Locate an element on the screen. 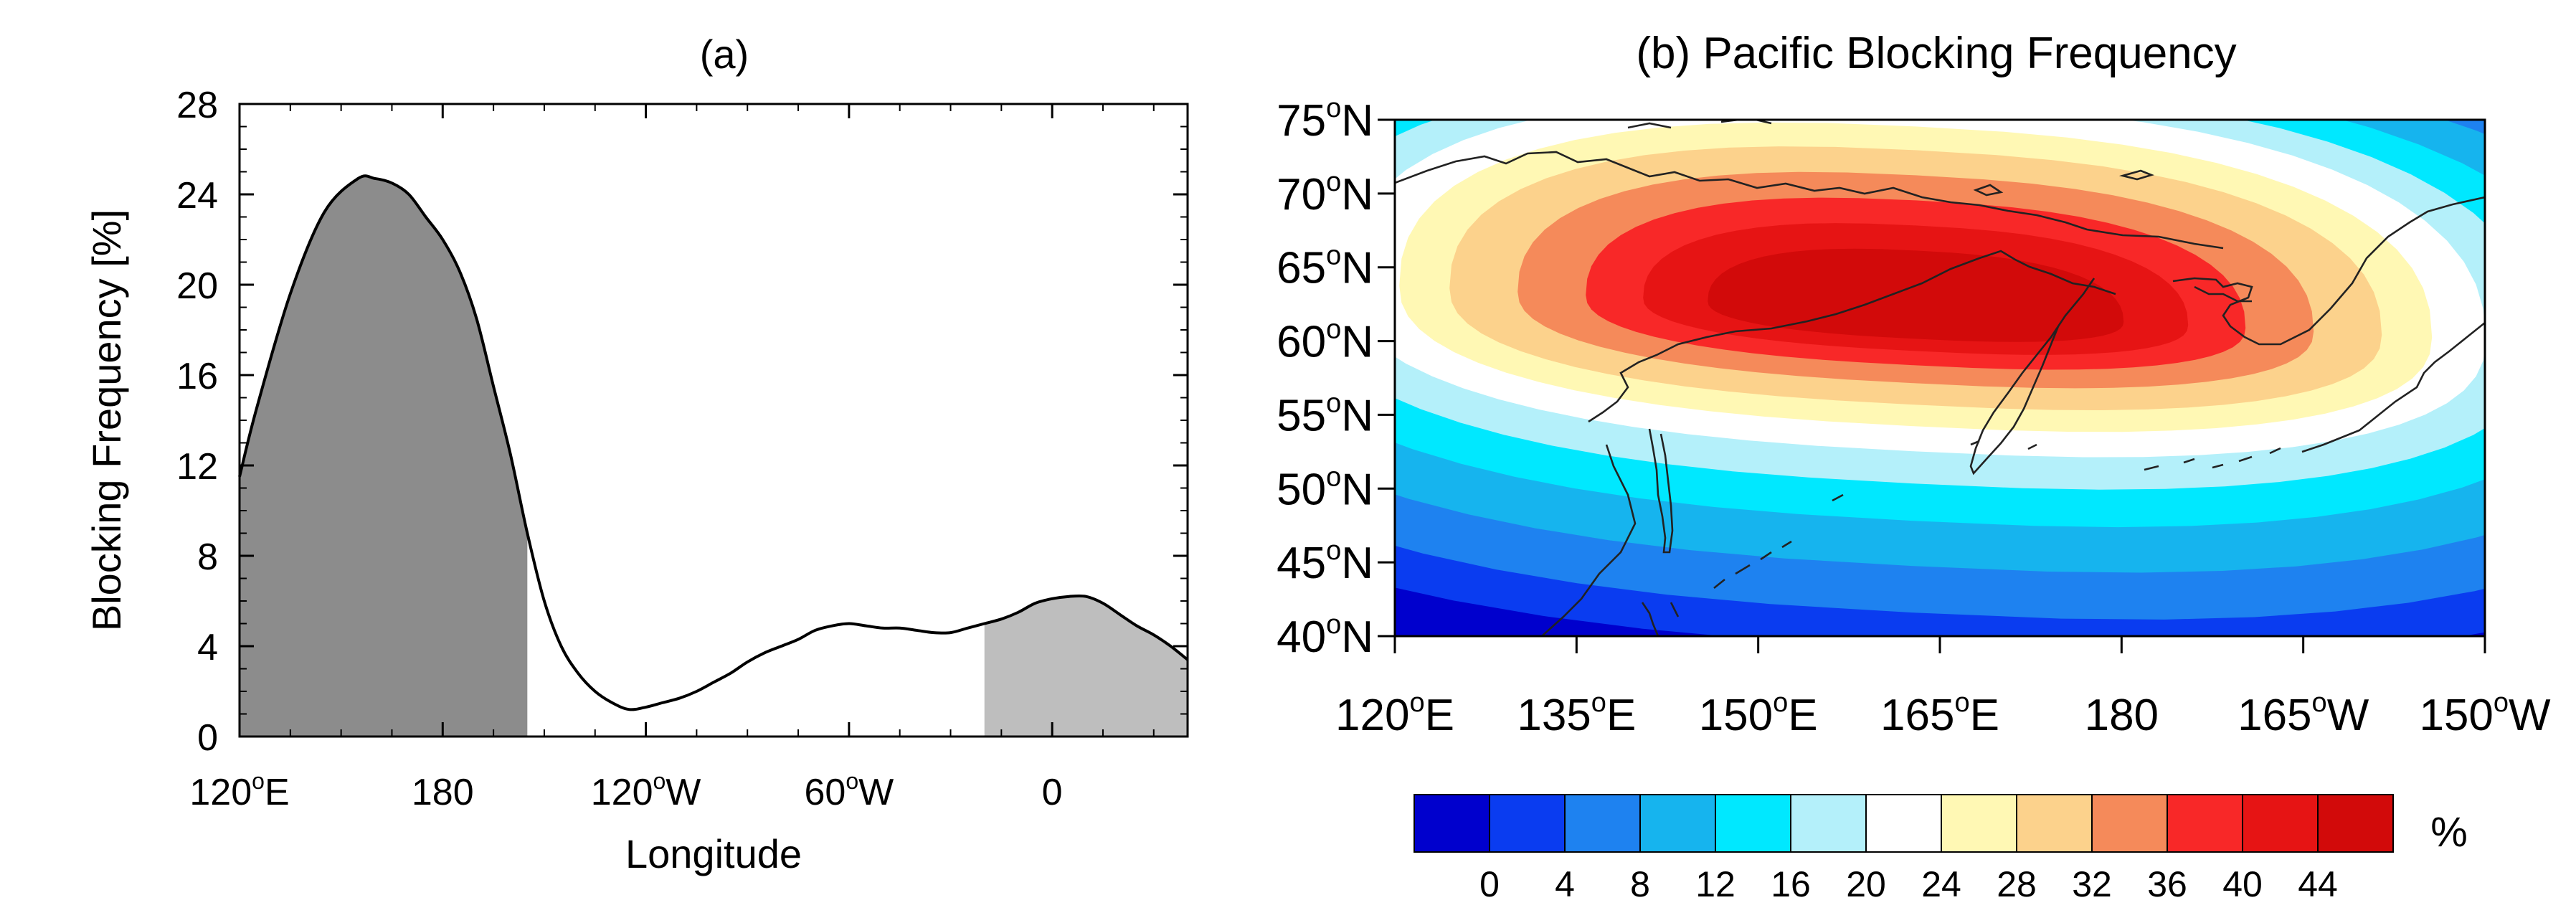 This screenshot has width=2576, height=923. x-tick-label: 60oW is located at coordinates (849, 790).